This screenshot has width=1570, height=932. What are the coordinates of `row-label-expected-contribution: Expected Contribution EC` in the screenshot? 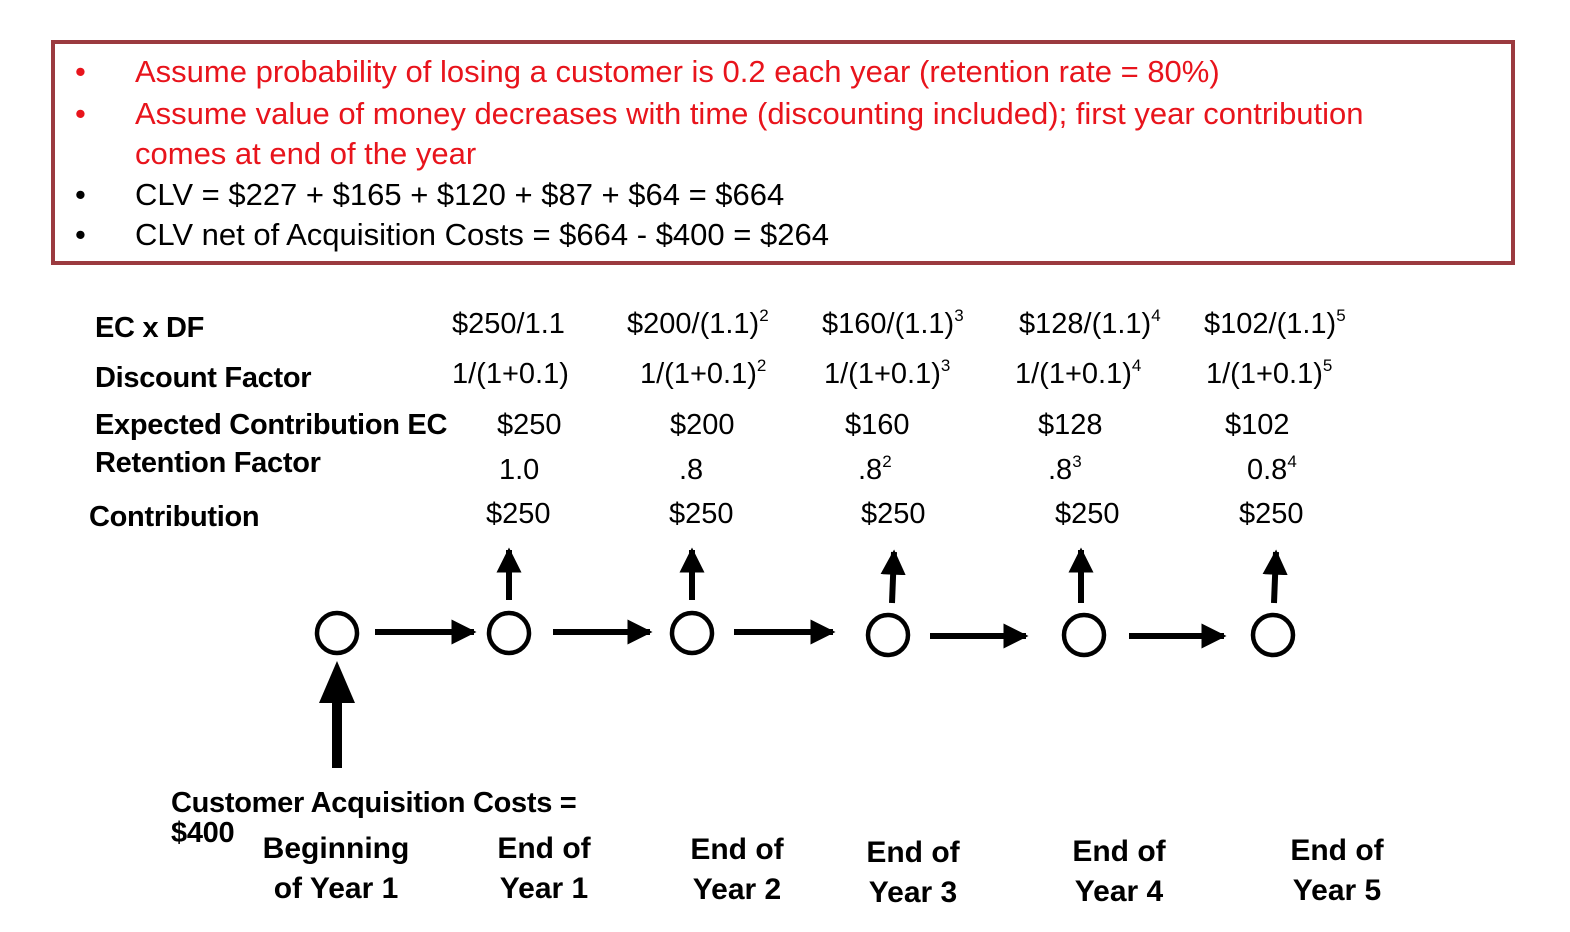 It's located at (271, 425).